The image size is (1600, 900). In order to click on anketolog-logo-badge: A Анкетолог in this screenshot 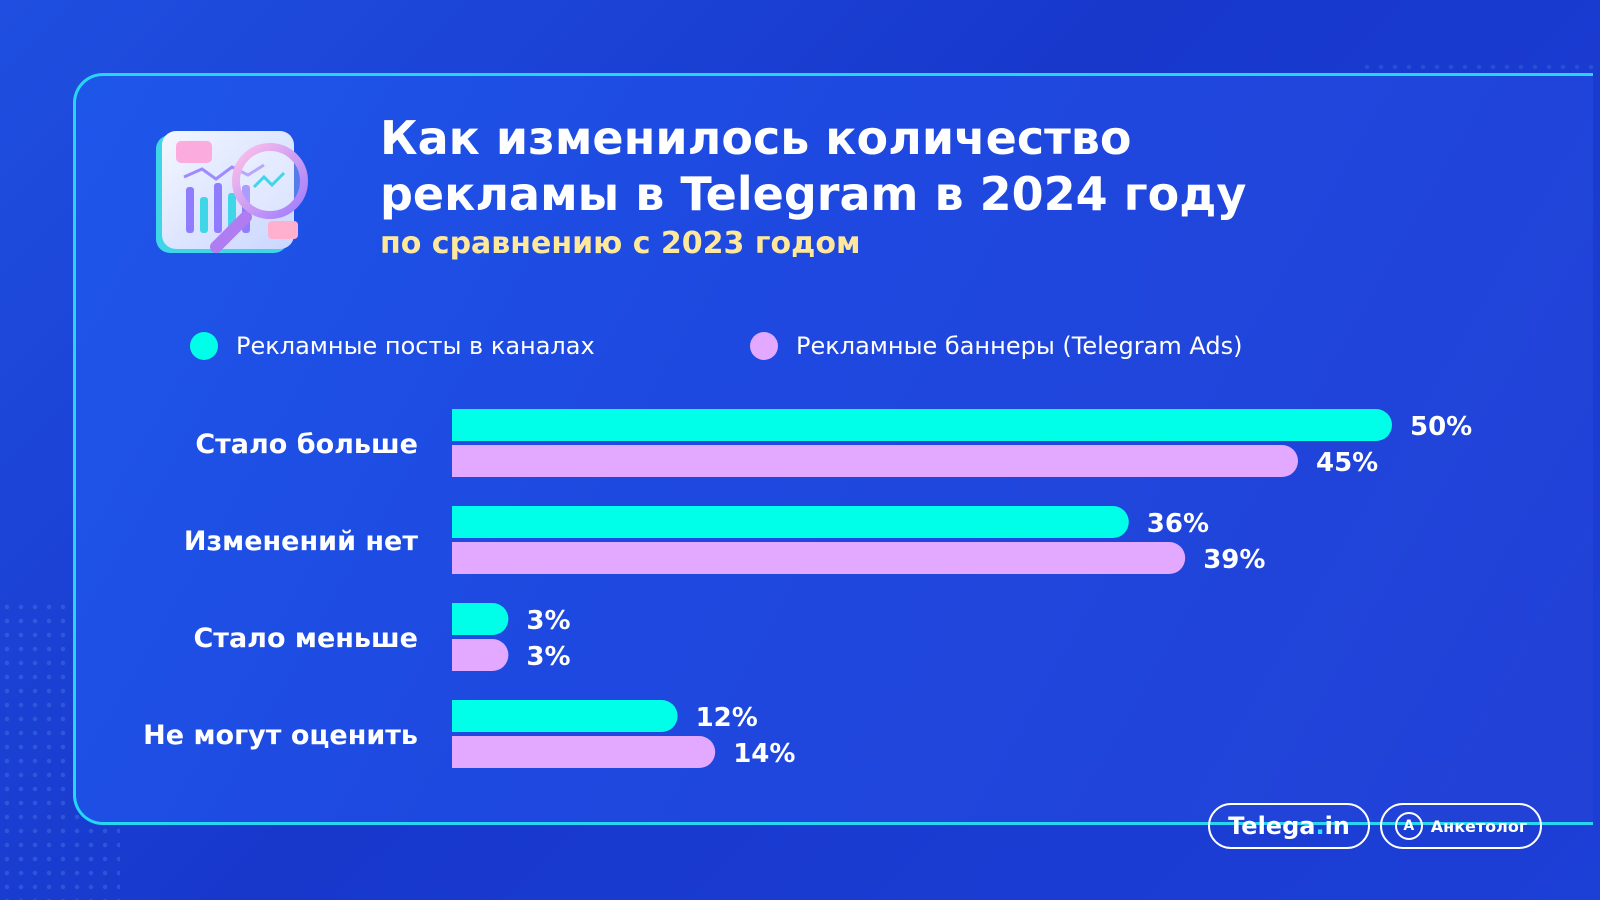, I will do `click(1461, 826)`.